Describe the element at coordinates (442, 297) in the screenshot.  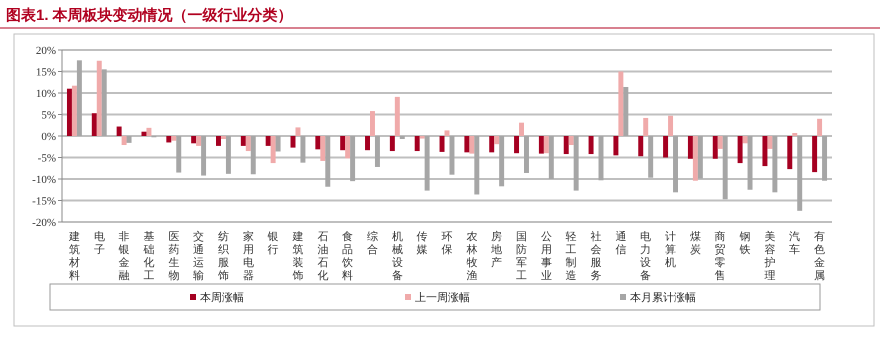
I see `legend-label: 上一周涨幅` at that location.